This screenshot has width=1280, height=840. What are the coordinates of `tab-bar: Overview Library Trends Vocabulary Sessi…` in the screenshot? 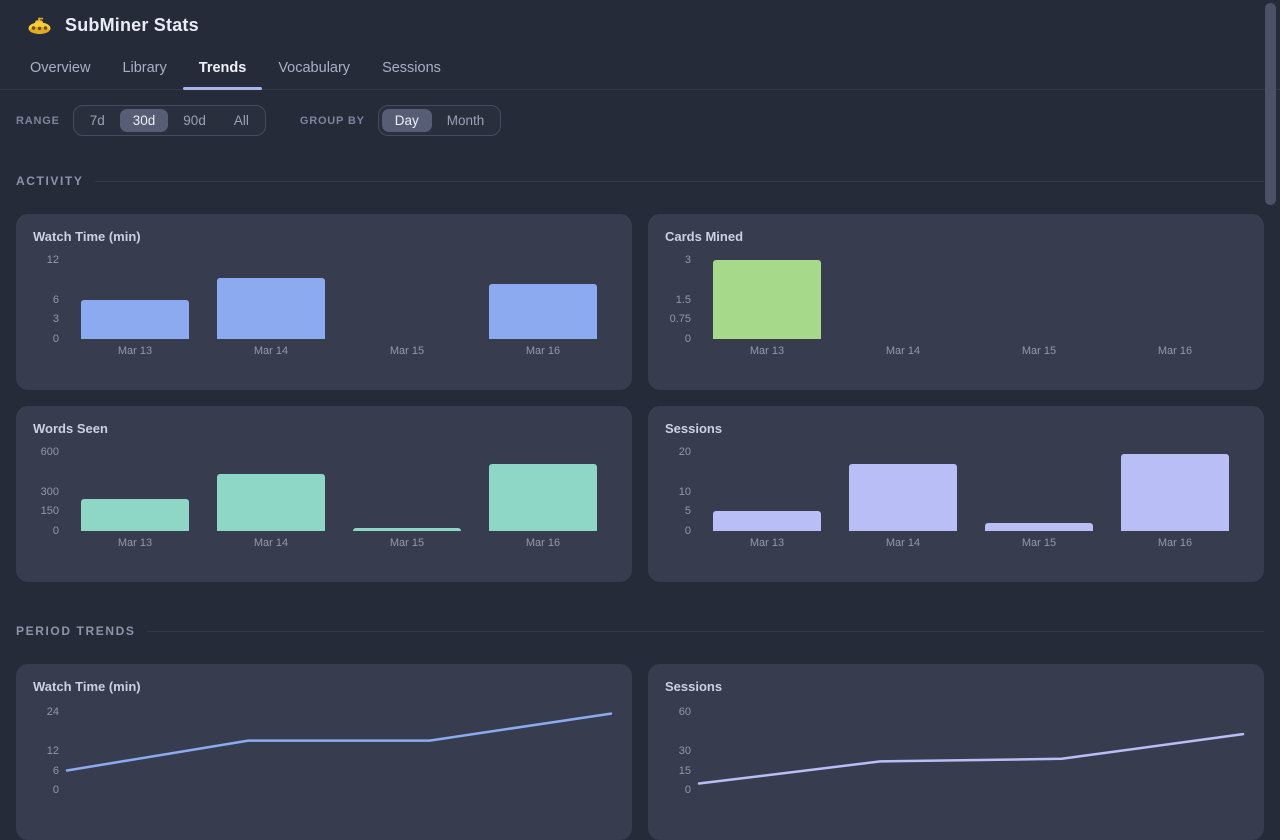 It's located at (640, 70).